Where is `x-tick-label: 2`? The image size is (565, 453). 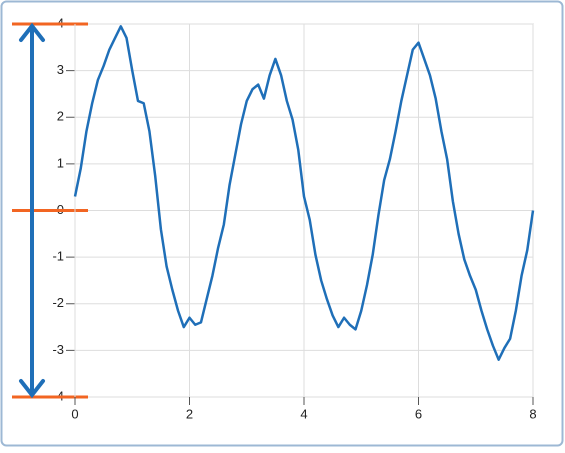
x-tick-label: 2 is located at coordinates (189, 413).